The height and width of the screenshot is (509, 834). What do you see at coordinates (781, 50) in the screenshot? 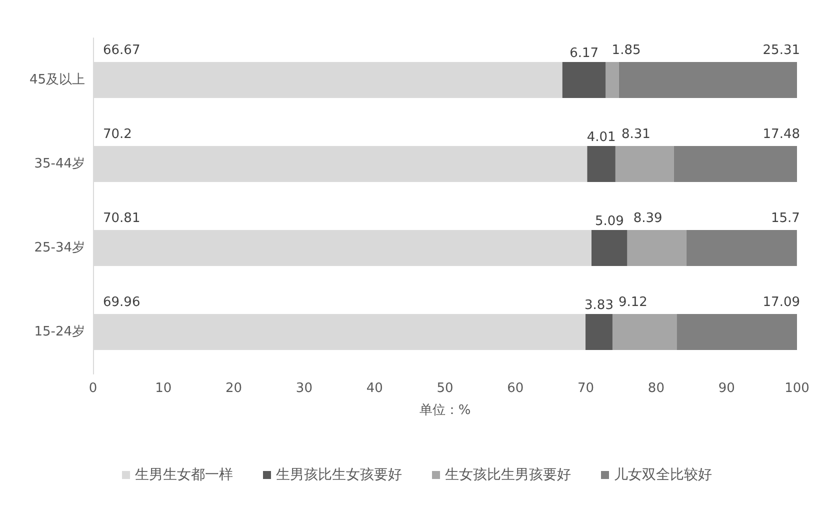
I see `data-label: 25.31` at bounding box center [781, 50].